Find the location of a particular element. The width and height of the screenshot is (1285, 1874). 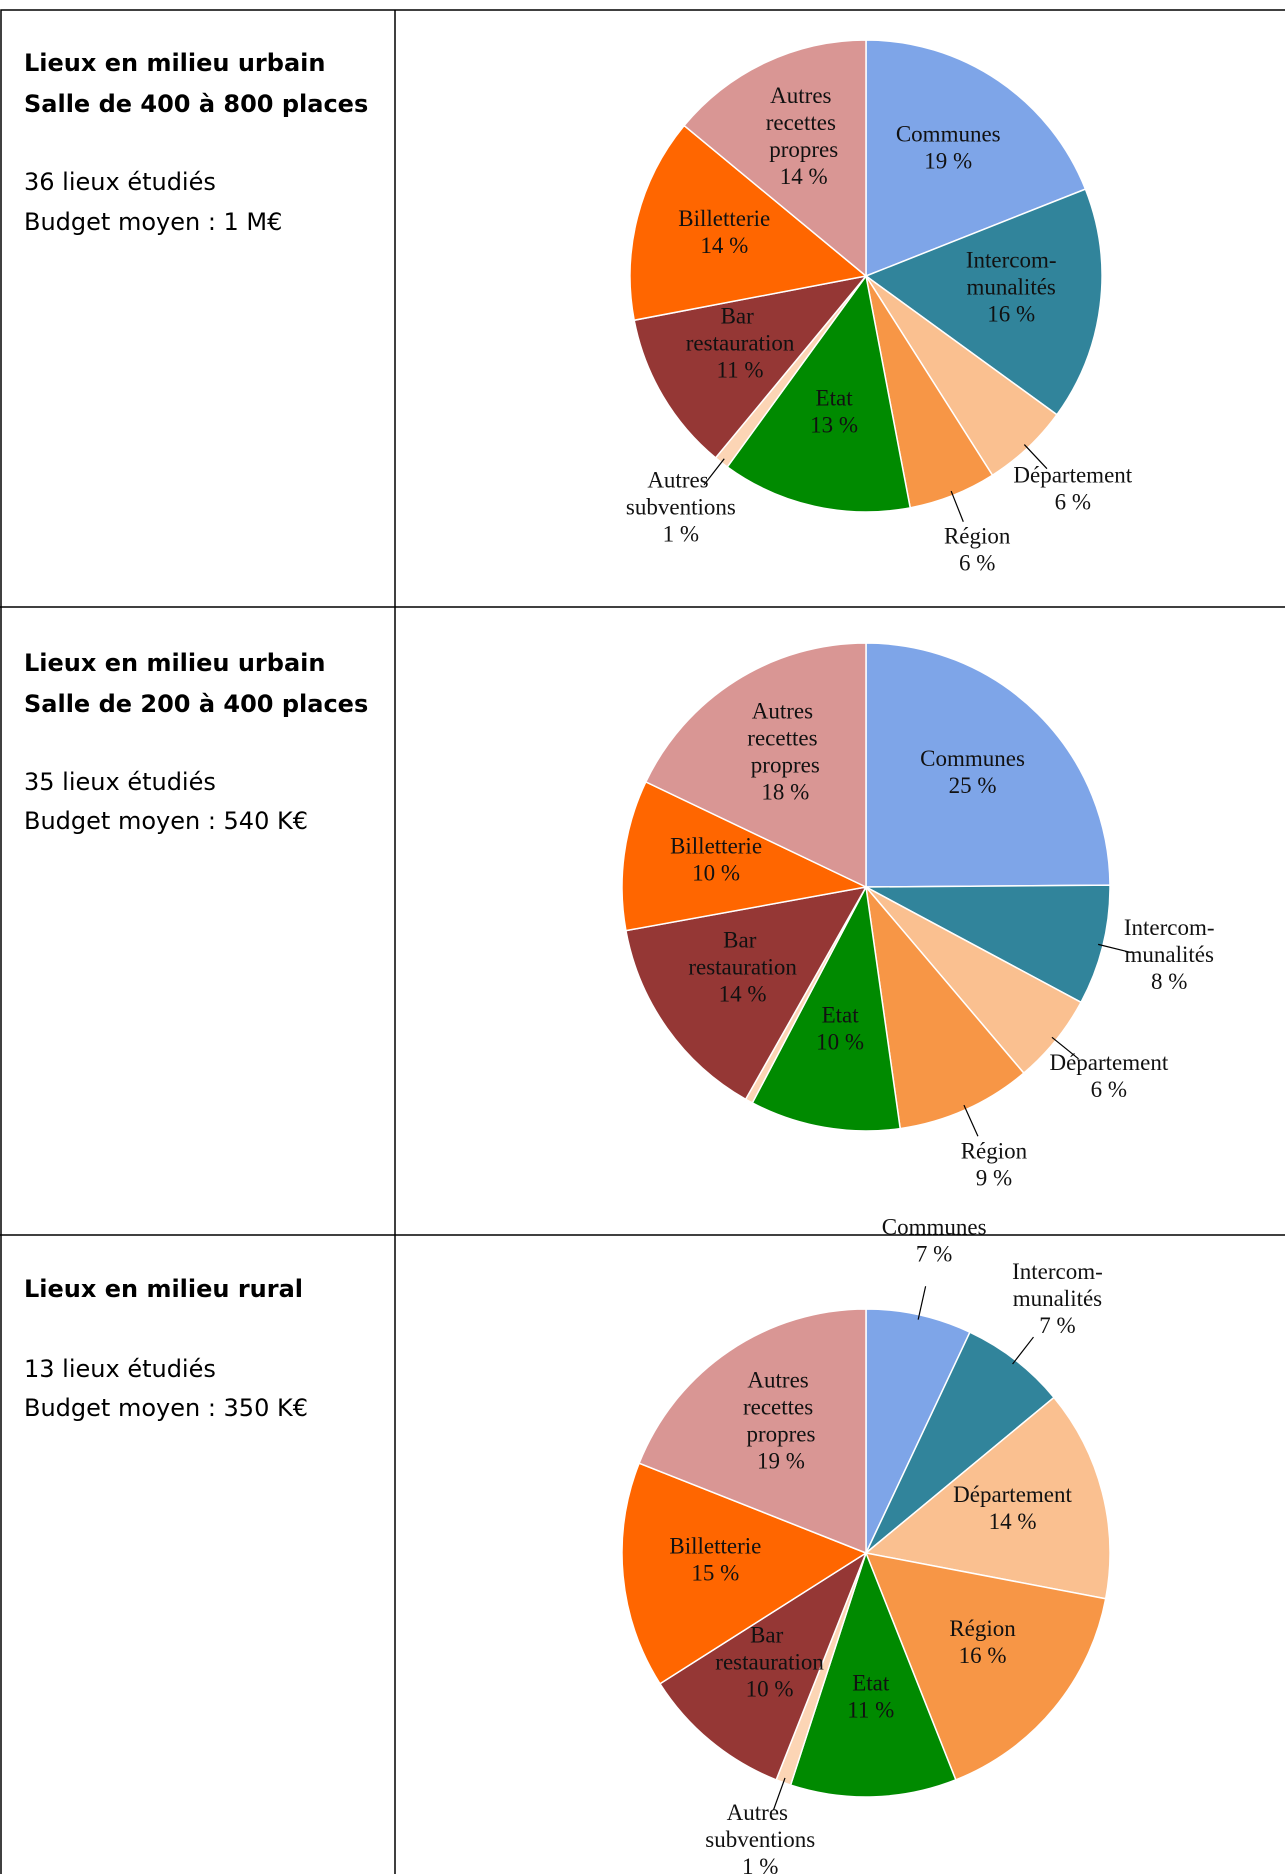

row-line: 13 lieux étudiés is located at coordinates (120, 1369).